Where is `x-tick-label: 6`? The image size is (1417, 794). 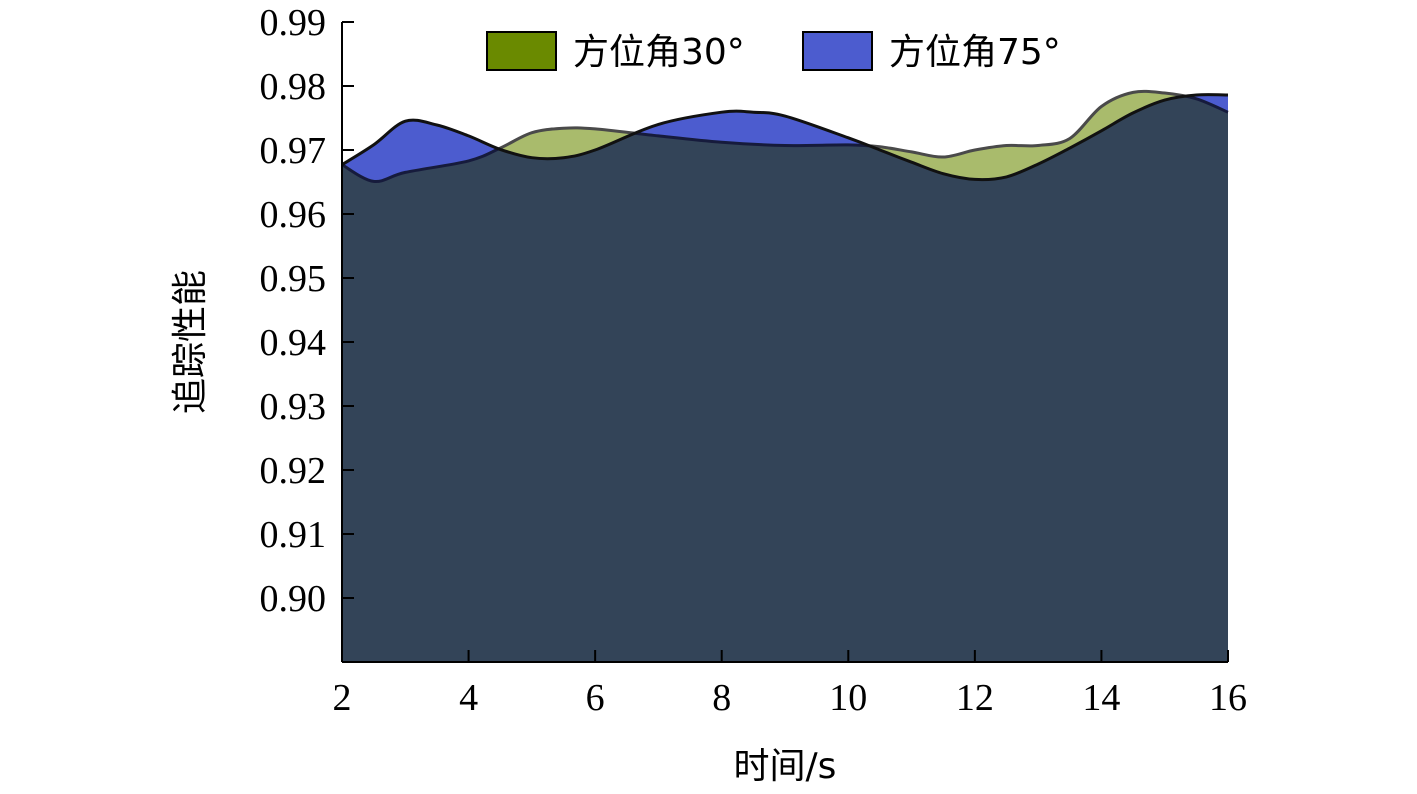 x-tick-label: 6 is located at coordinates (595, 698).